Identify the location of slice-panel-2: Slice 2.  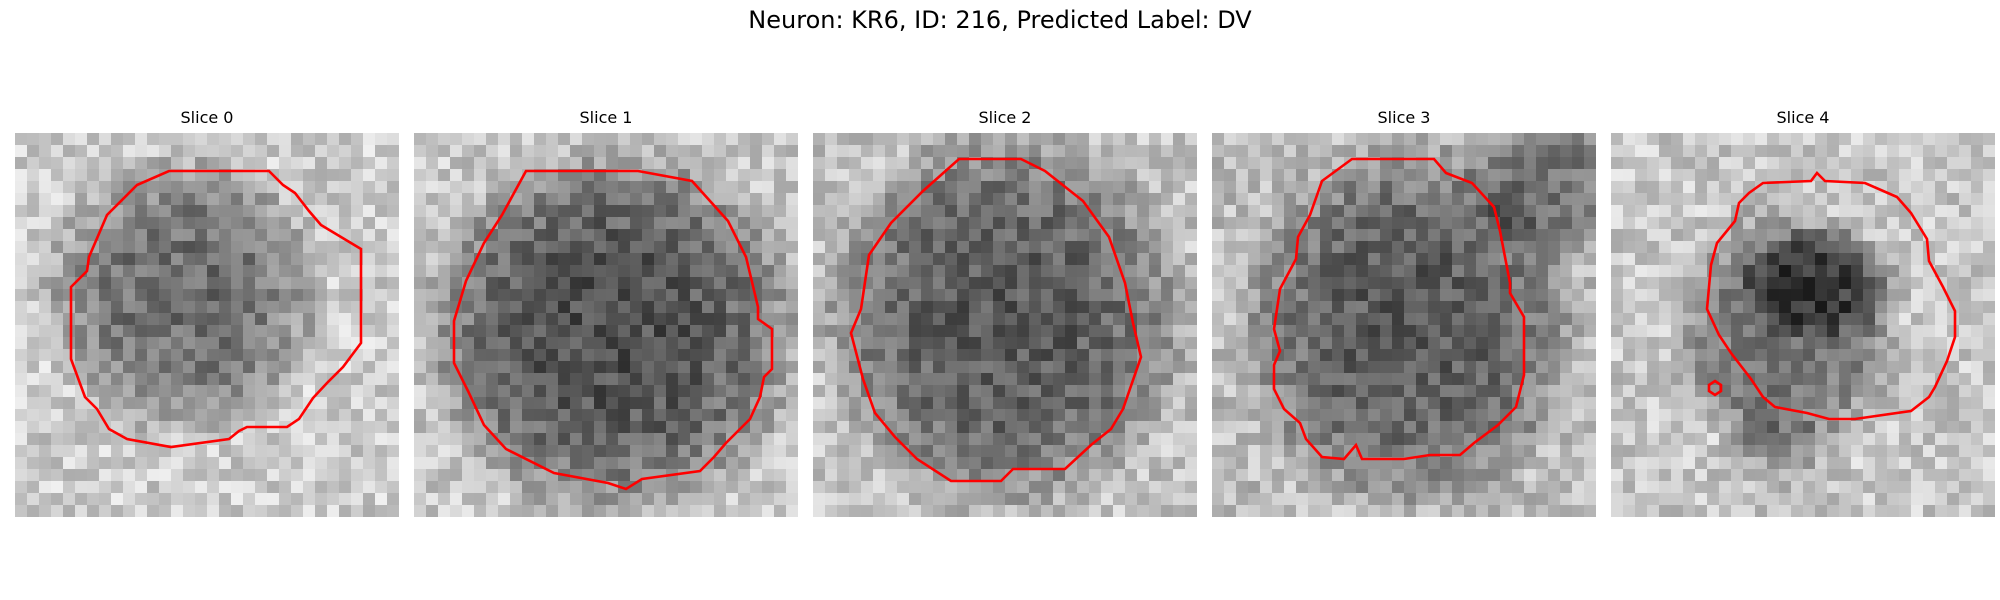
(1005, 313).